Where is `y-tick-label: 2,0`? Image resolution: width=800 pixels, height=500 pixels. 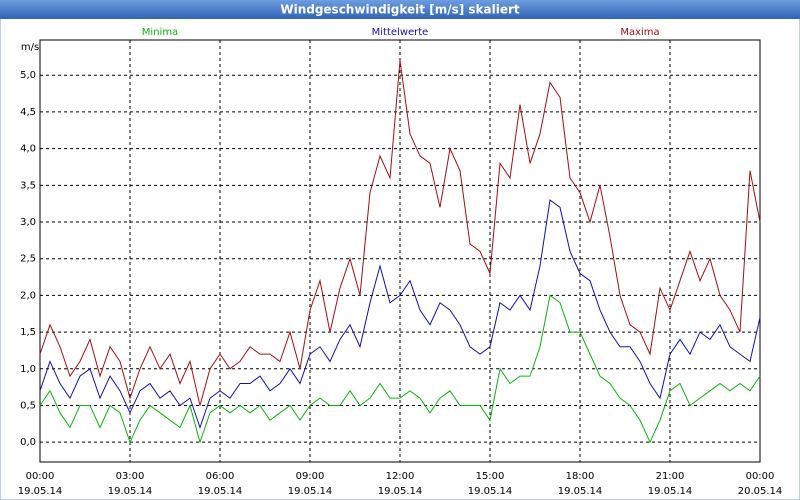
y-tick-label: 2,0 is located at coordinates (28, 295).